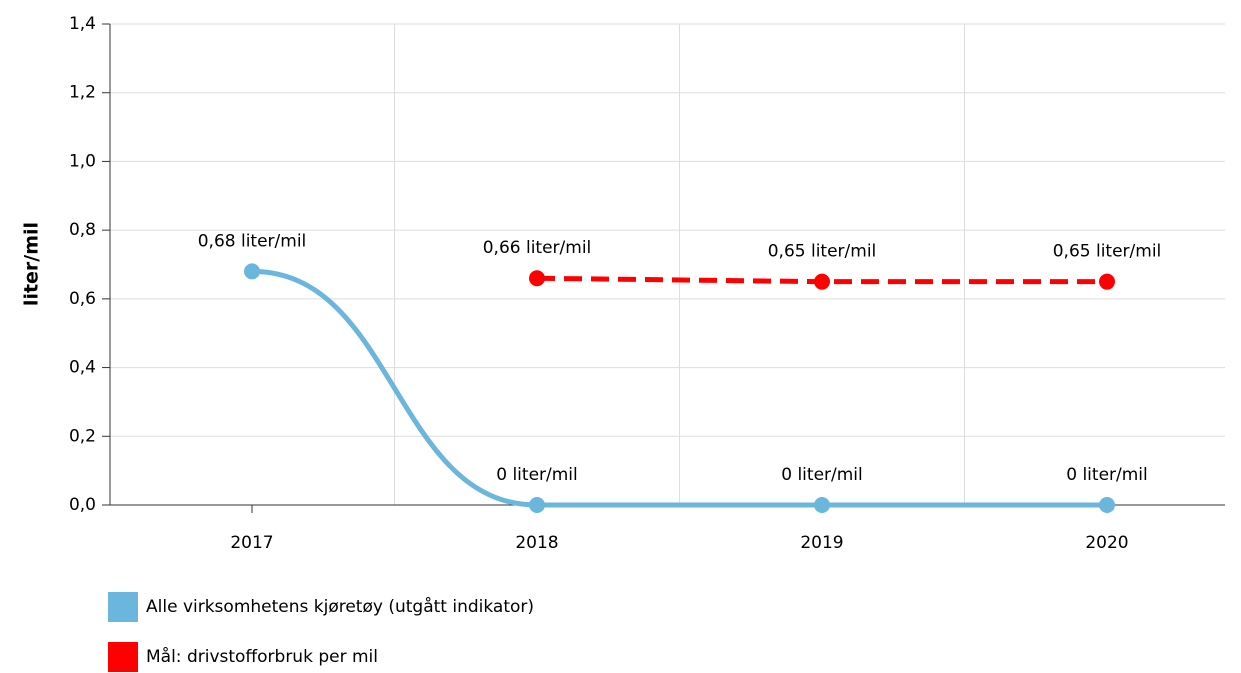 The width and height of the screenshot is (1241, 673). What do you see at coordinates (821, 543) in the screenshot?
I see `x-tick-label: 2019` at bounding box center [821, 543].